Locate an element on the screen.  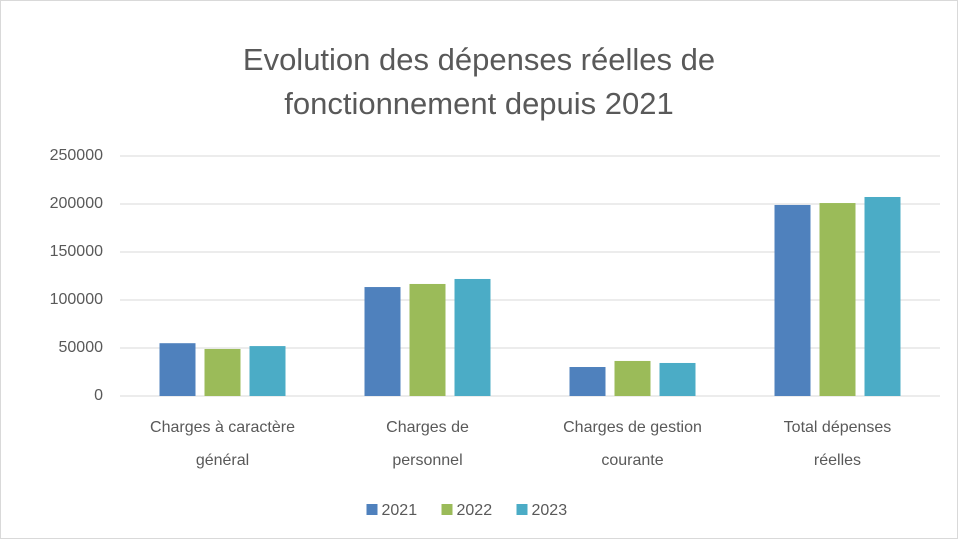
x-tick-label: Charges de gestion is located at coordinates (632, 427).